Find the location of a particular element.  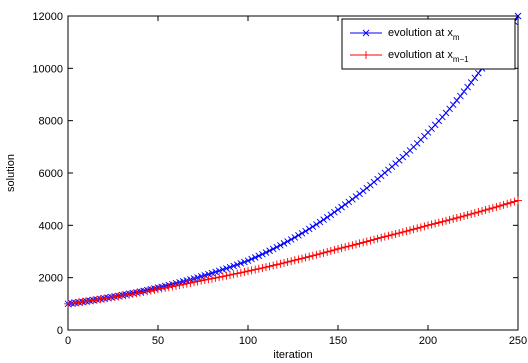

y-tick-label: 12000 is located at coordinates (47, 17).